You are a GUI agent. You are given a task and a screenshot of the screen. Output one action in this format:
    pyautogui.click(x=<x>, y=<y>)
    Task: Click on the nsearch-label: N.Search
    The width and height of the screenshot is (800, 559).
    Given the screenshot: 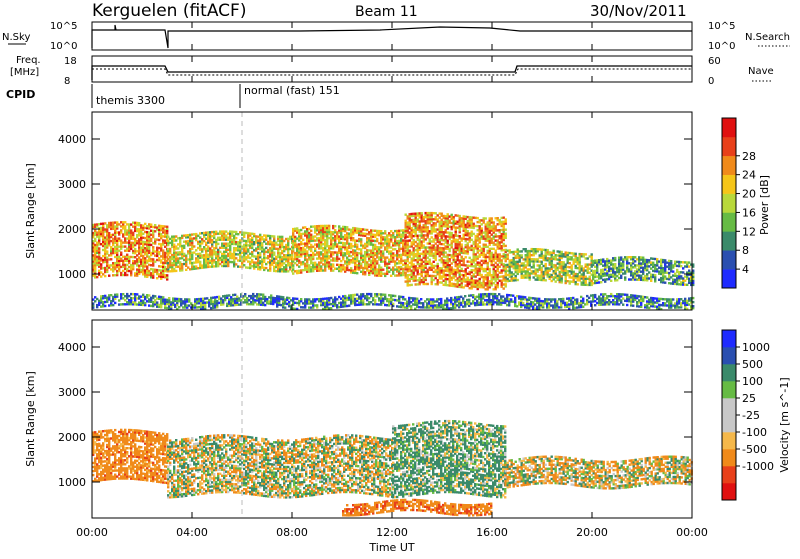 What is the action you would take?
    pyautogui.click(x=767, y=37)
    